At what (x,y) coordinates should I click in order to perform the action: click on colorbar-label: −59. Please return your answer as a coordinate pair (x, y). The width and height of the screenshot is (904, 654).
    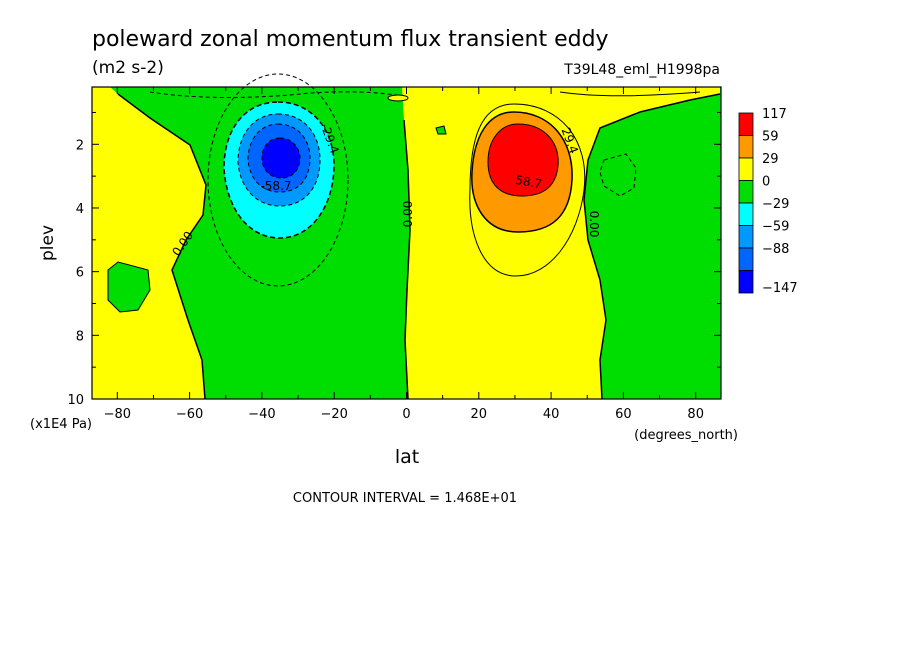
    Looking at the image, I should click on (775, 227).